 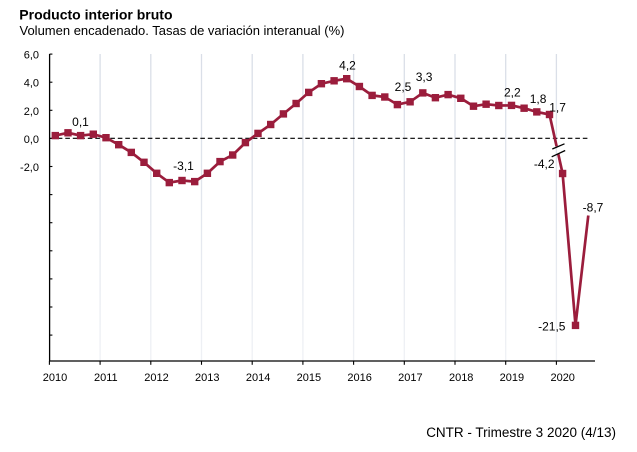 What do you see at coordinates (557, 108) in the screenshot?
I see `svg-text: 1,7` at bounding box center [557, 108].